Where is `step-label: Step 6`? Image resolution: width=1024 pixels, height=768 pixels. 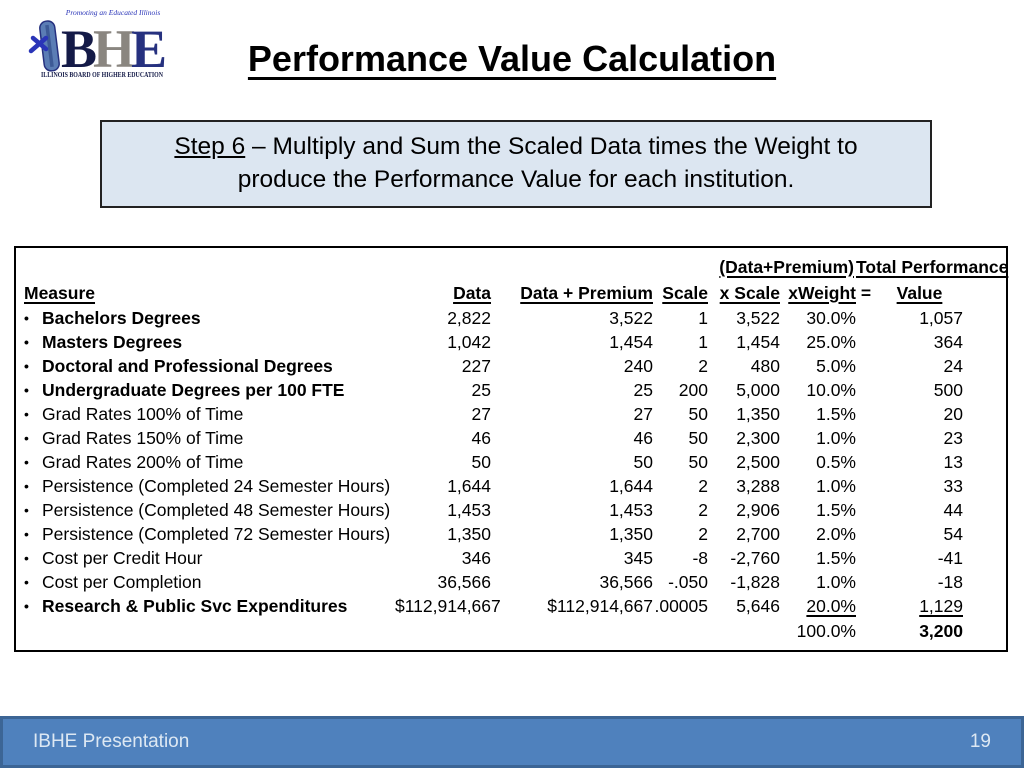 step-label: Step 6 is located at coordinates (210, 146).